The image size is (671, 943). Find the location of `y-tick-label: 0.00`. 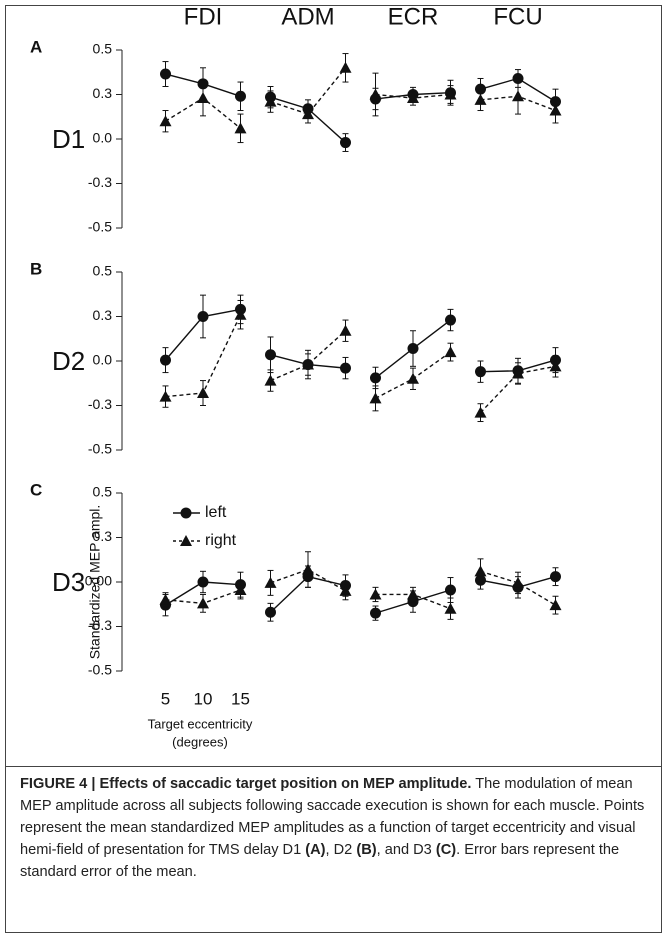

y-tick-label: 0.00 is located at coordinates (98, 581).